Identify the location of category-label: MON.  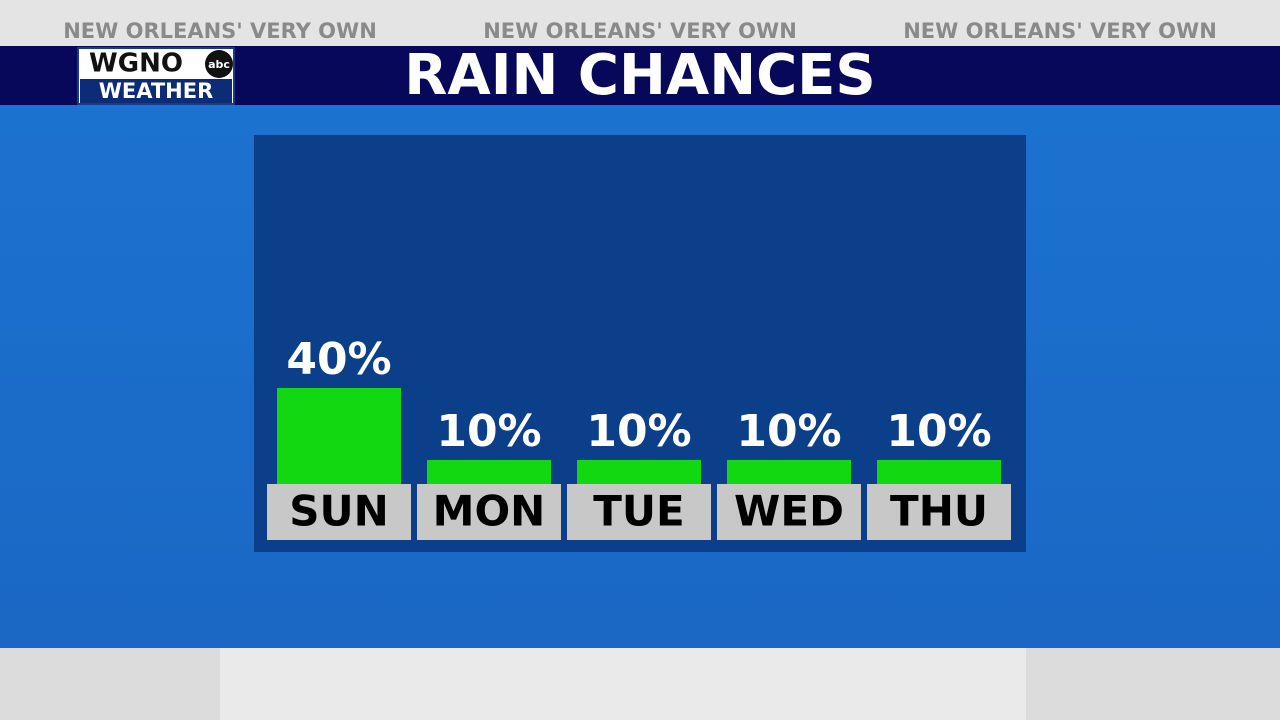
(489, 511).